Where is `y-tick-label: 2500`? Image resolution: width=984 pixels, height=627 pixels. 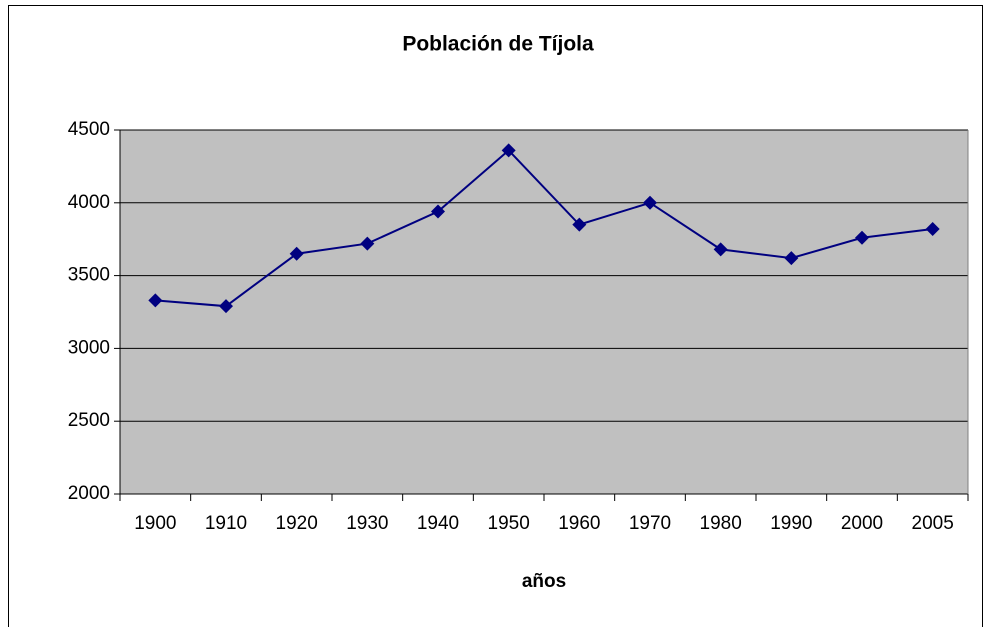 y-tick-label: 2500 is located at coordinates (89, 420).